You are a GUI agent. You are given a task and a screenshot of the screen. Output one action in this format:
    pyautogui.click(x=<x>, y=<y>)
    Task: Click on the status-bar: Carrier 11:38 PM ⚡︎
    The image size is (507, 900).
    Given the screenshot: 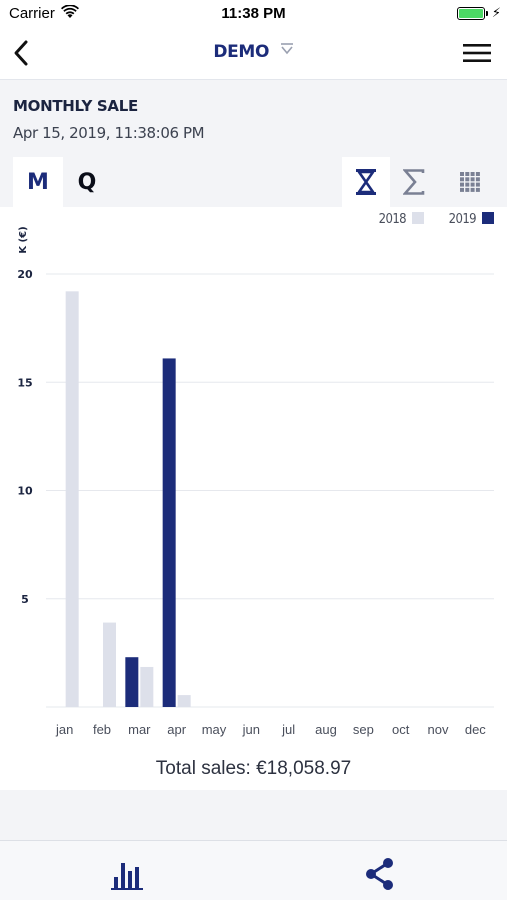 What is the action you would take?
    pyautogui.click(x=253, y=14)
    